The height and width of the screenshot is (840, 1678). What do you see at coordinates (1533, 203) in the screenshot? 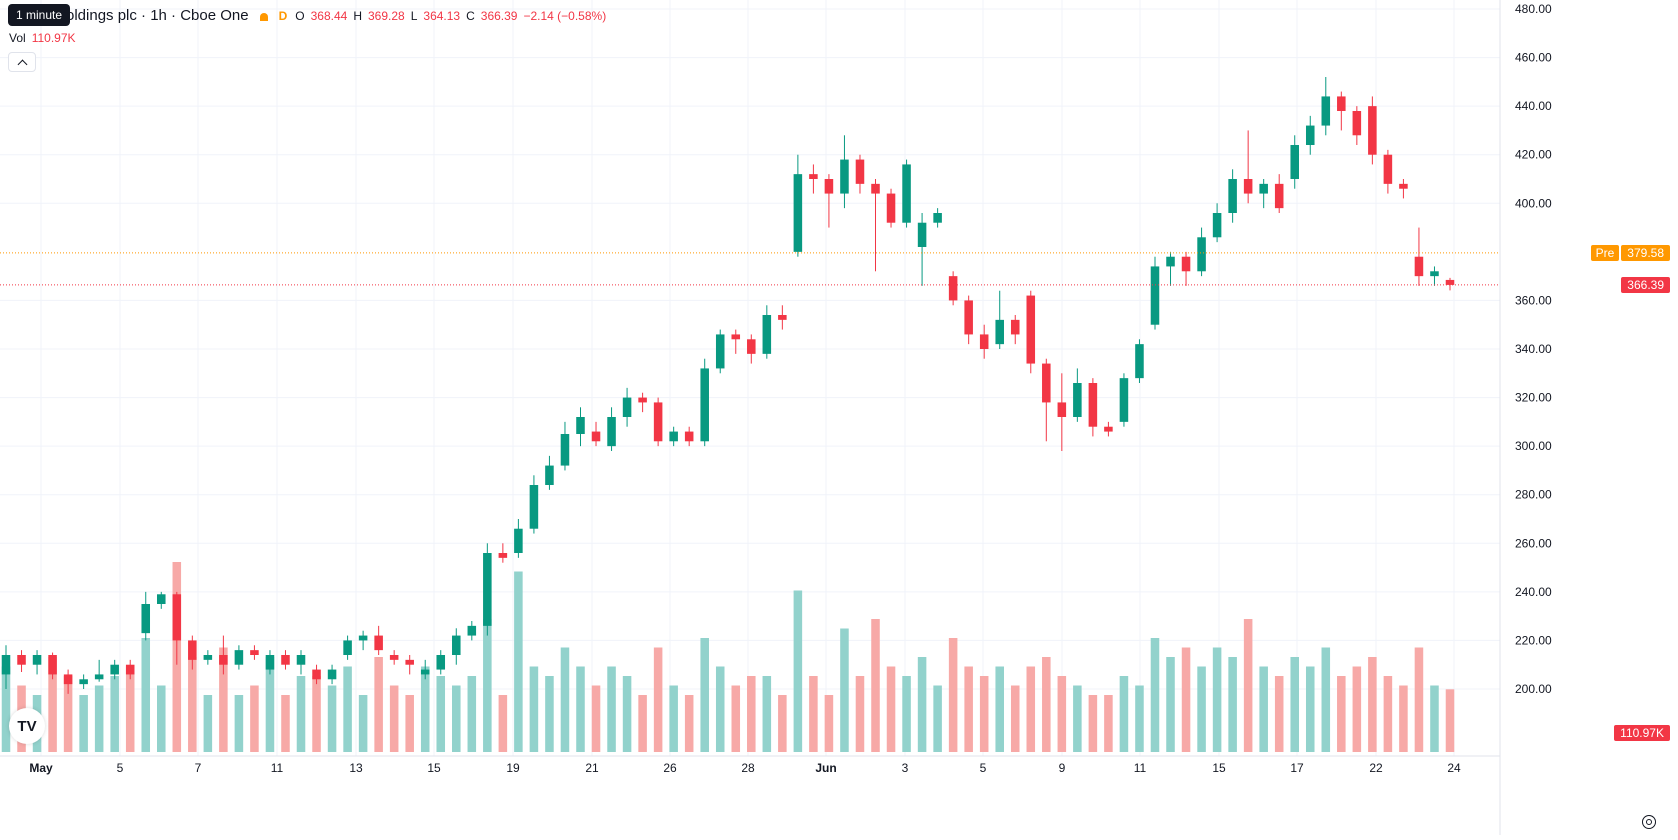
I see `y-tick-label: 400.00` at bounding box center [1533, 203].